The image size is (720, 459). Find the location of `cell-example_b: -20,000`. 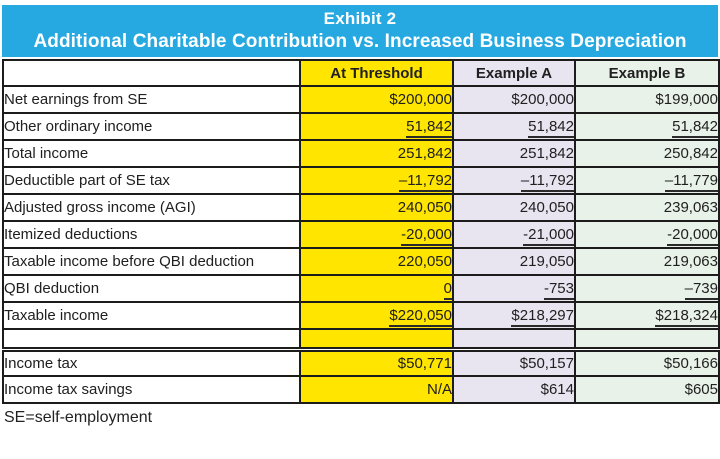

cell-example_b: -20,000 is located at coordinates (647, 234).